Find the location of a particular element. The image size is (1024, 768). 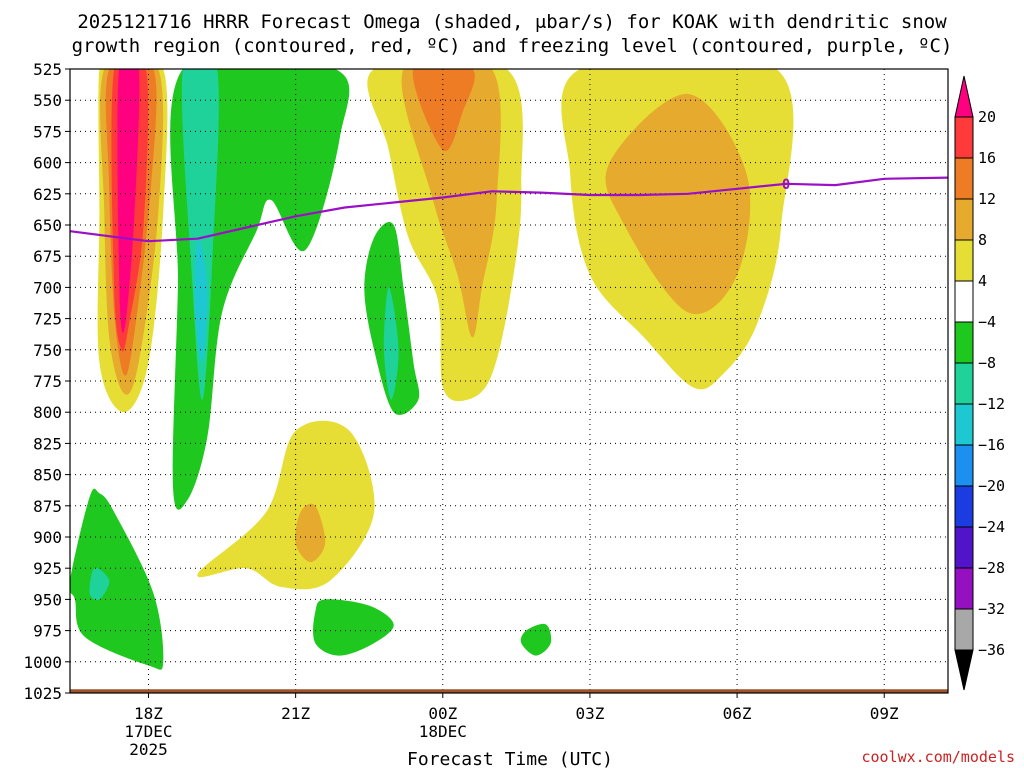

freezing-level-label: 0 is located at coordinates (786, 185).